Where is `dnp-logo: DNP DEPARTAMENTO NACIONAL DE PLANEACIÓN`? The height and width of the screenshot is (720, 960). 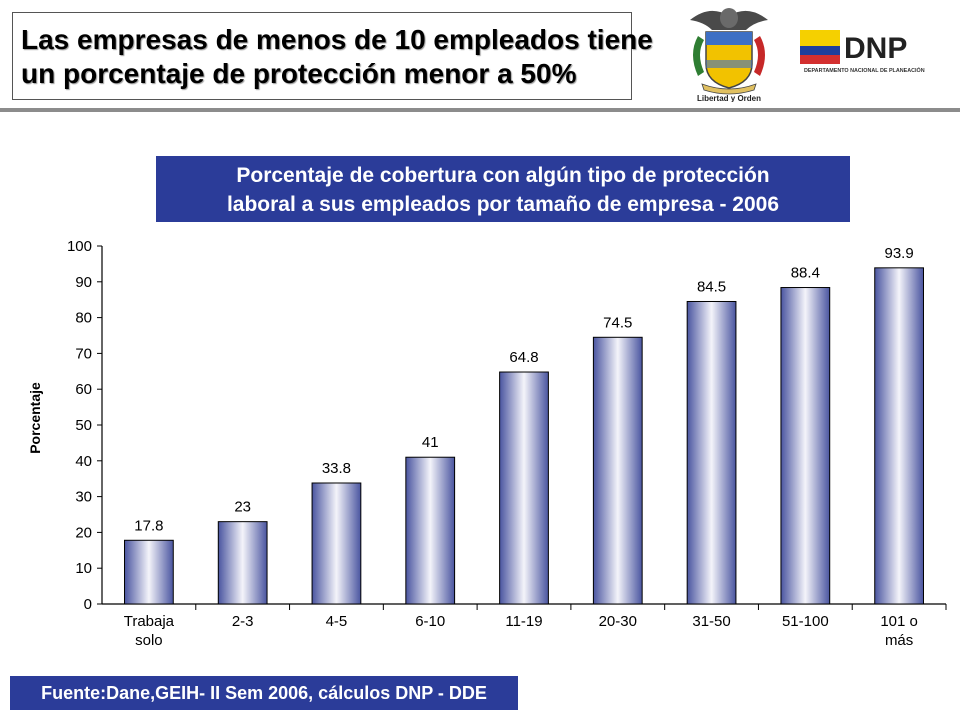 dnp-logo: DNP DEPARTAMENTO NACIONAL DE PLANEACIÓN is located at coordinates (862, 52).